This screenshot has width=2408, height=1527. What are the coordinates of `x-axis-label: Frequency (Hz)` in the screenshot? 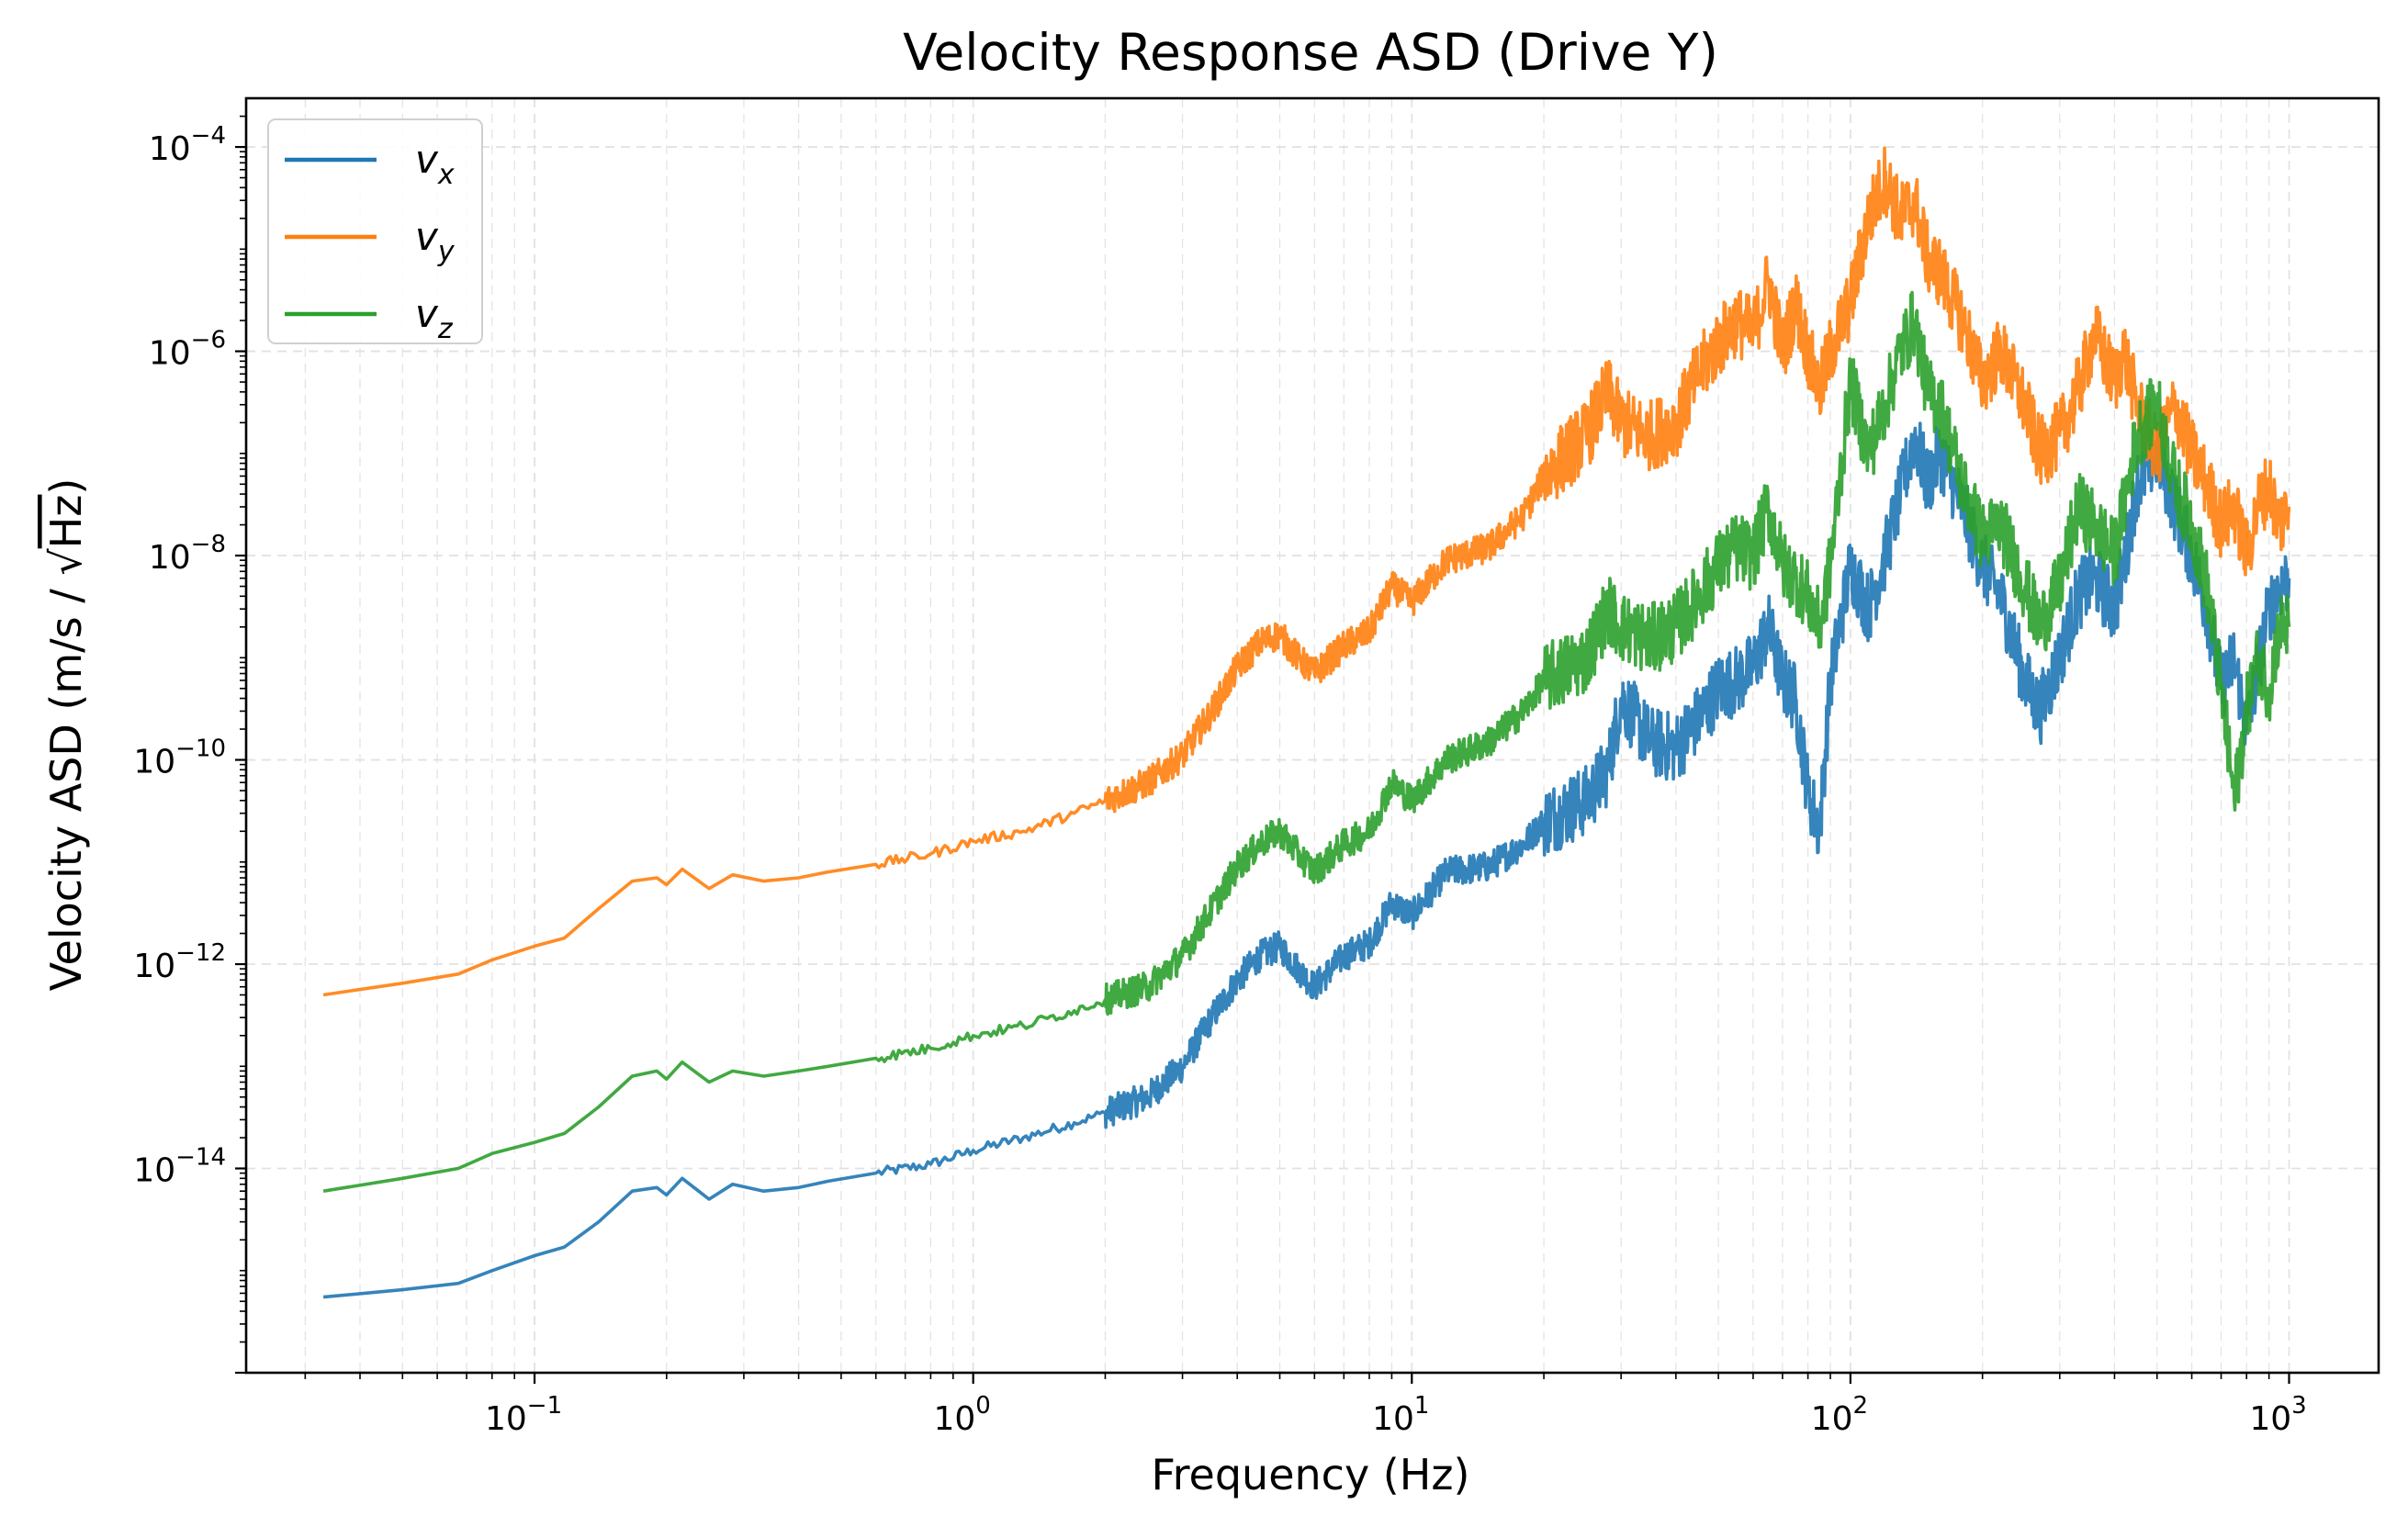 It's located at (1311, 1475).